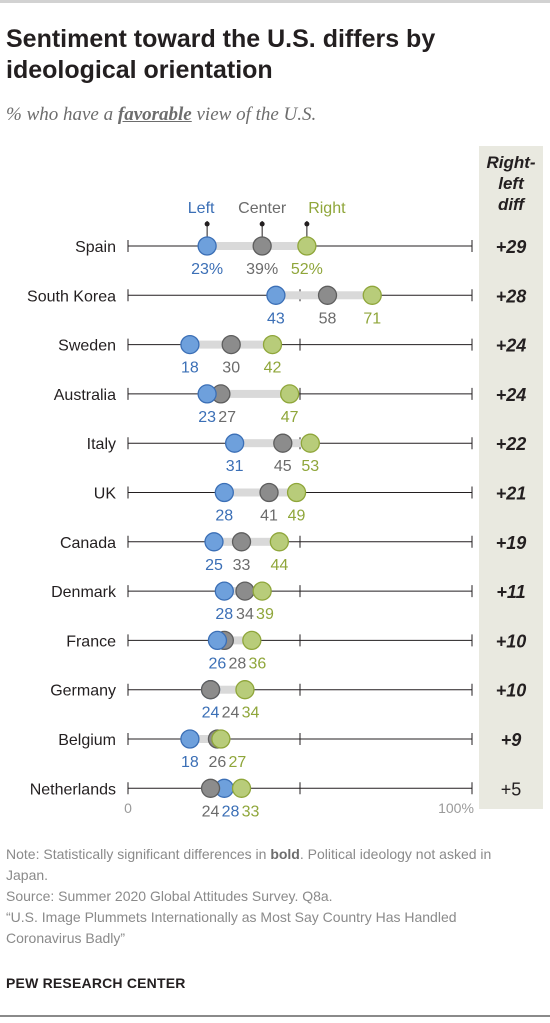 Image resolution: width=550 pixels, height=1023 pixels. I want to click on value-label-left: 23, so click(207, 417).